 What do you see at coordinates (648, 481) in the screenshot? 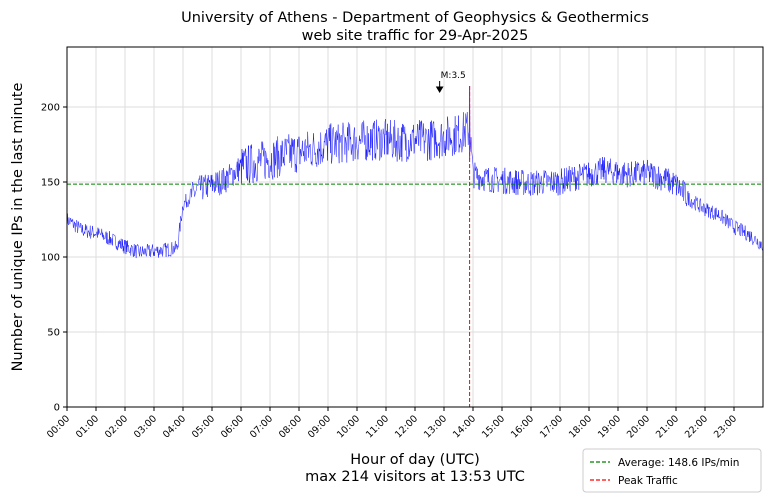
I see `legend-label-peak: Peak Traffic` at bounding box center [648, 481].